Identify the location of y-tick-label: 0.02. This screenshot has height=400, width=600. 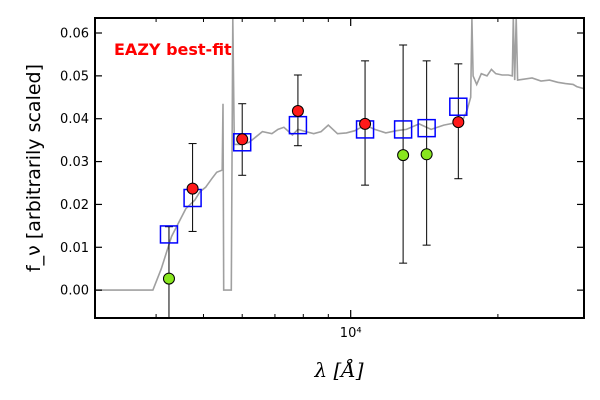
(74, 205).